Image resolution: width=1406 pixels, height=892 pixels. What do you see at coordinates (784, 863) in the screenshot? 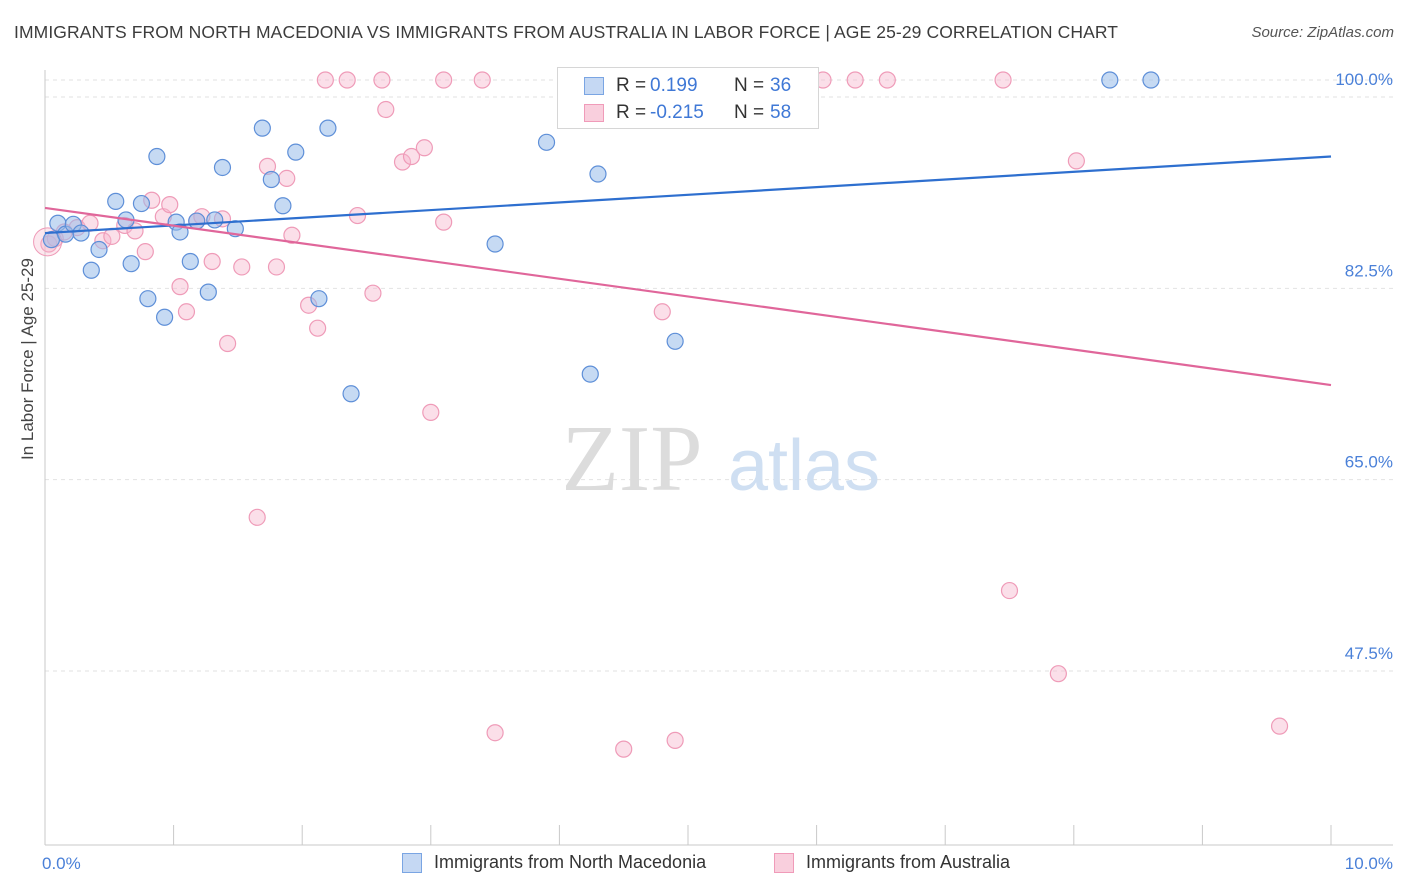
I see `bottom-legend-swatch-pink` at bounding box center [784, 863].